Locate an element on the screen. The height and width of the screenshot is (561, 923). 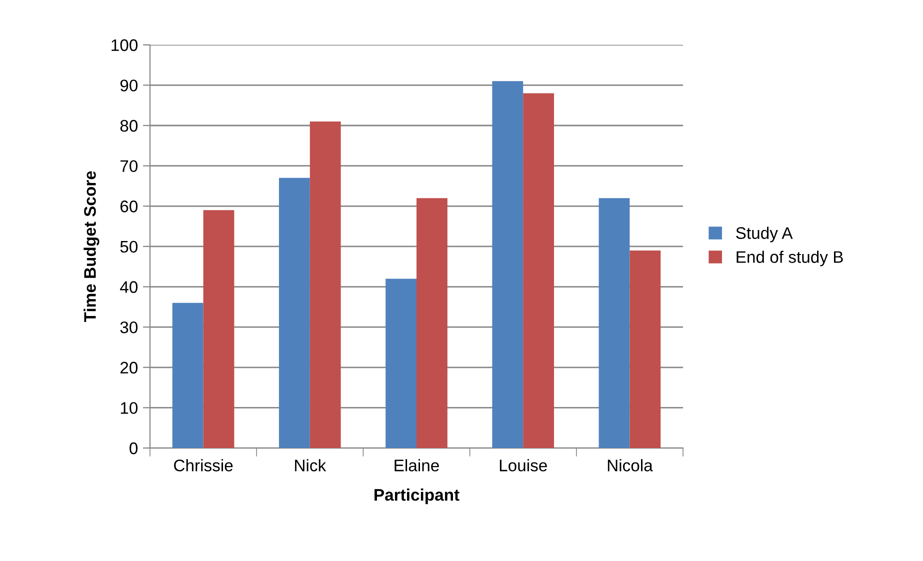
y-tick-label: 90 is located at coordinates (129, 86).